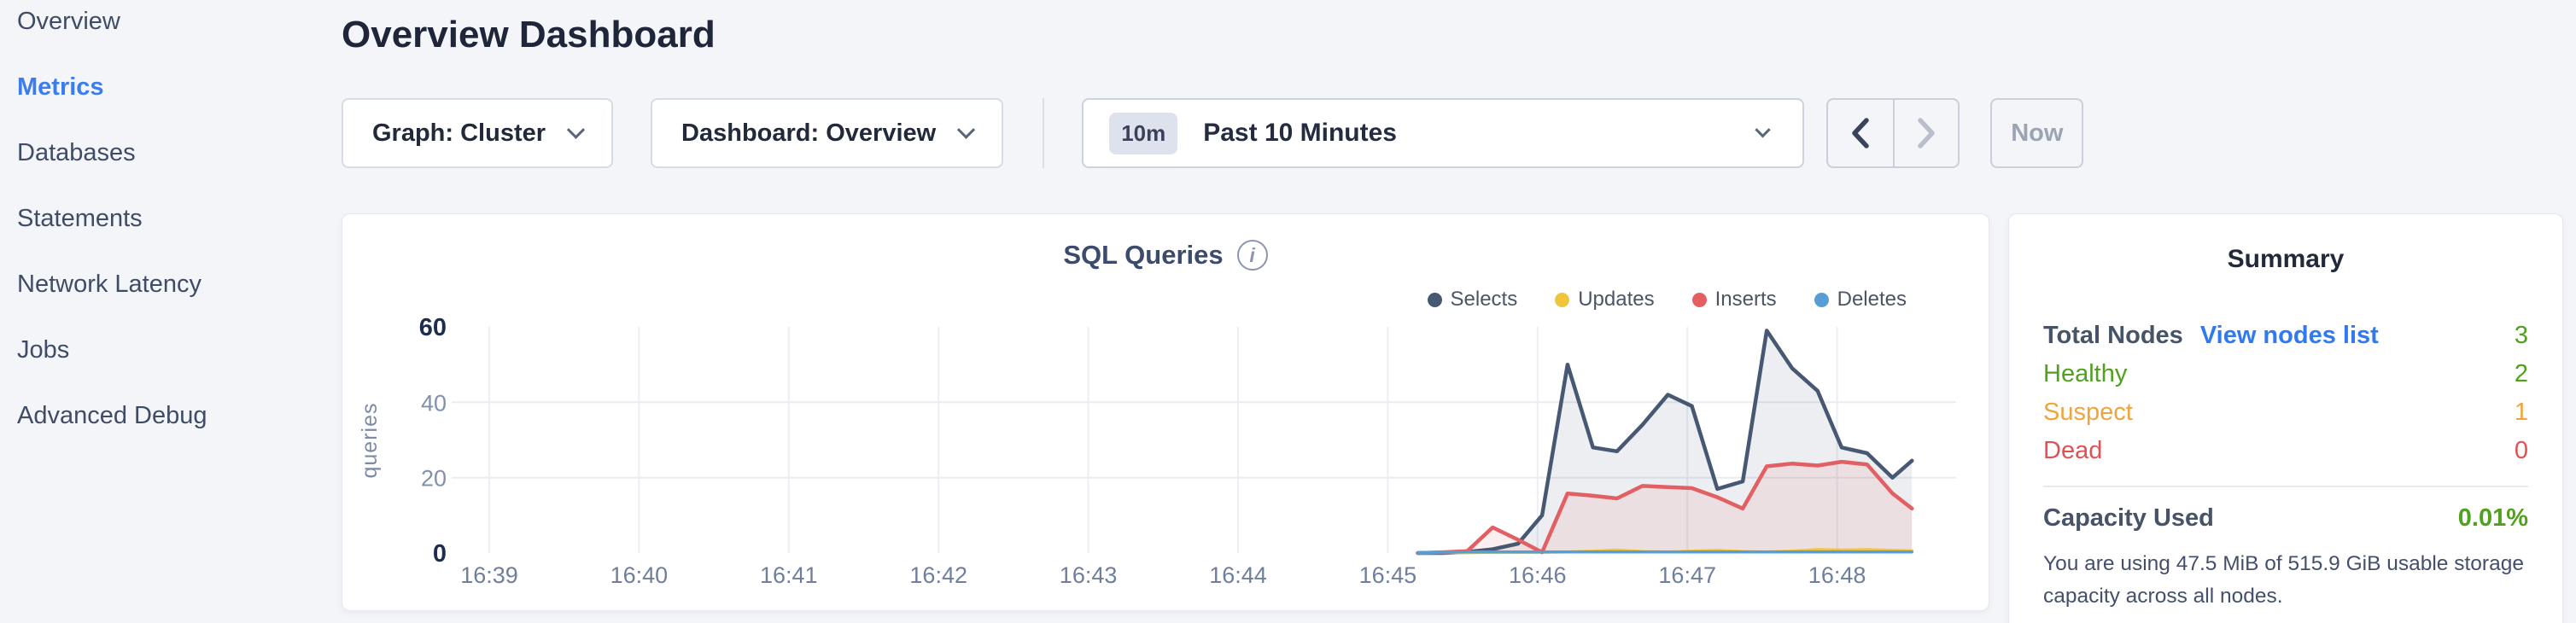 The height and width of the screenshot is (623, 2576). I want to click on sidebar-item-jobs: Jobs, so click(43, 350).